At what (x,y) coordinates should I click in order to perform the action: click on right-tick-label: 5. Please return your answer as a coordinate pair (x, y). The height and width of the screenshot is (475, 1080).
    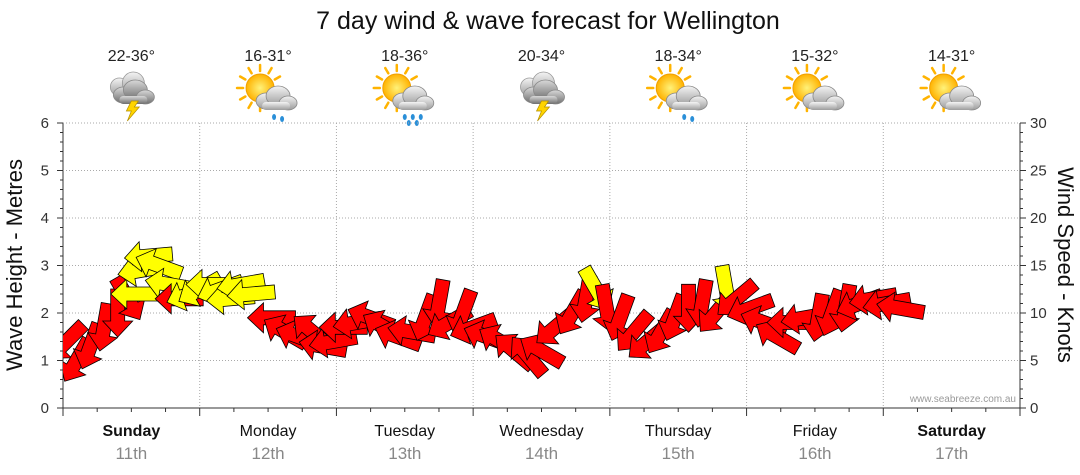
    Looking at the image, I should click on (1034, 361).